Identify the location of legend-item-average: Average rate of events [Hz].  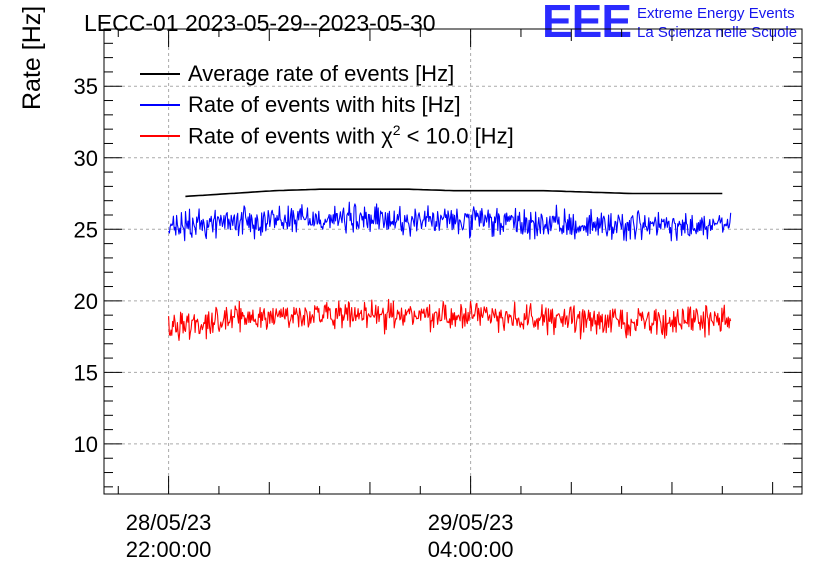
(327, 73).